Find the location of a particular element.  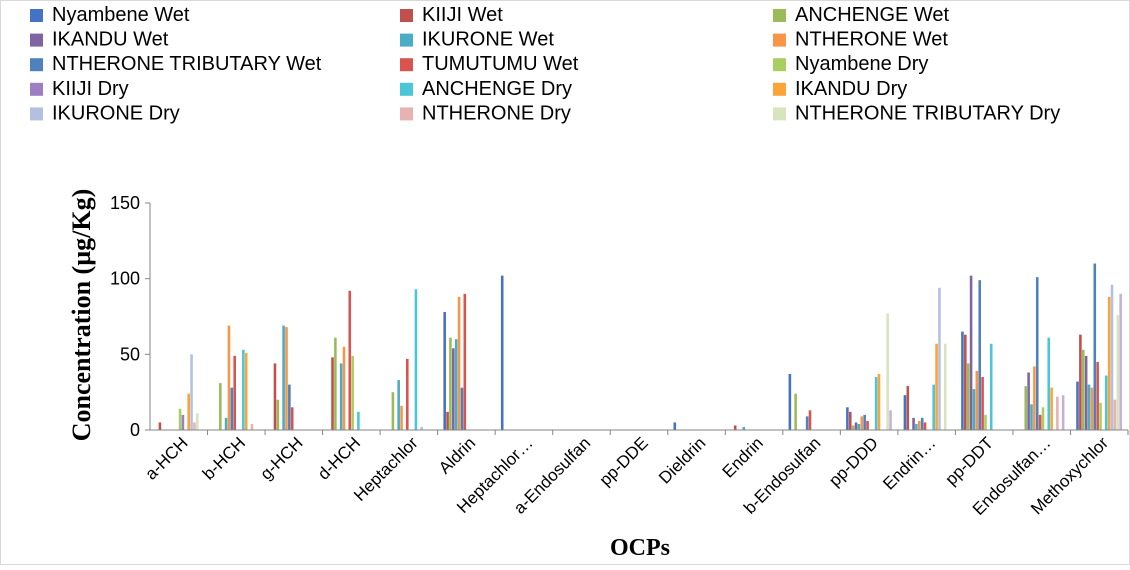

legend-label-ikandu-wet: IKANDU Wet is located at coordinates (110, 40).